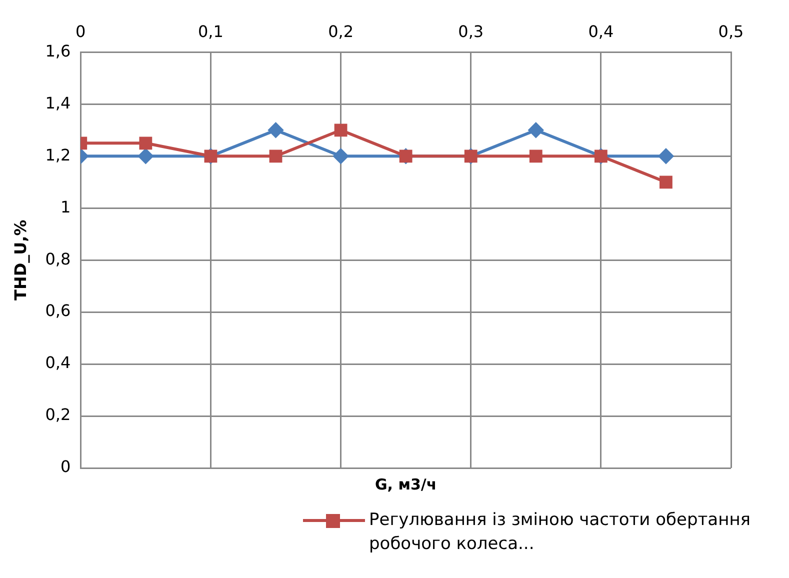 This screenshot has height=578, width=789. Describe the element at coordinates (405, 484) in the screenshot. I see `x-axis-title: G, м3/ч` at that location.